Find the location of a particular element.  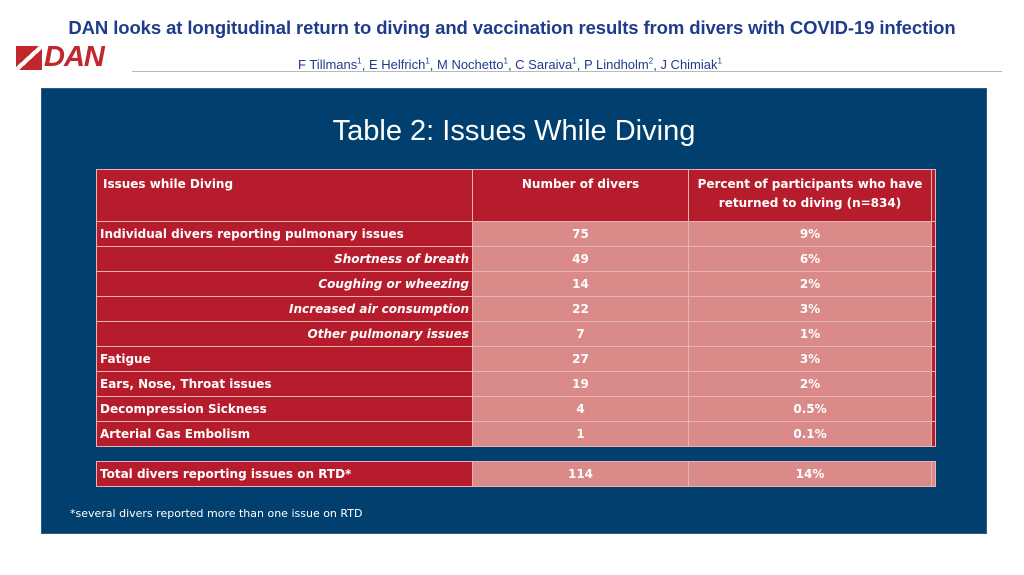

row-percent: 1% is located at coordinates (810, 334).